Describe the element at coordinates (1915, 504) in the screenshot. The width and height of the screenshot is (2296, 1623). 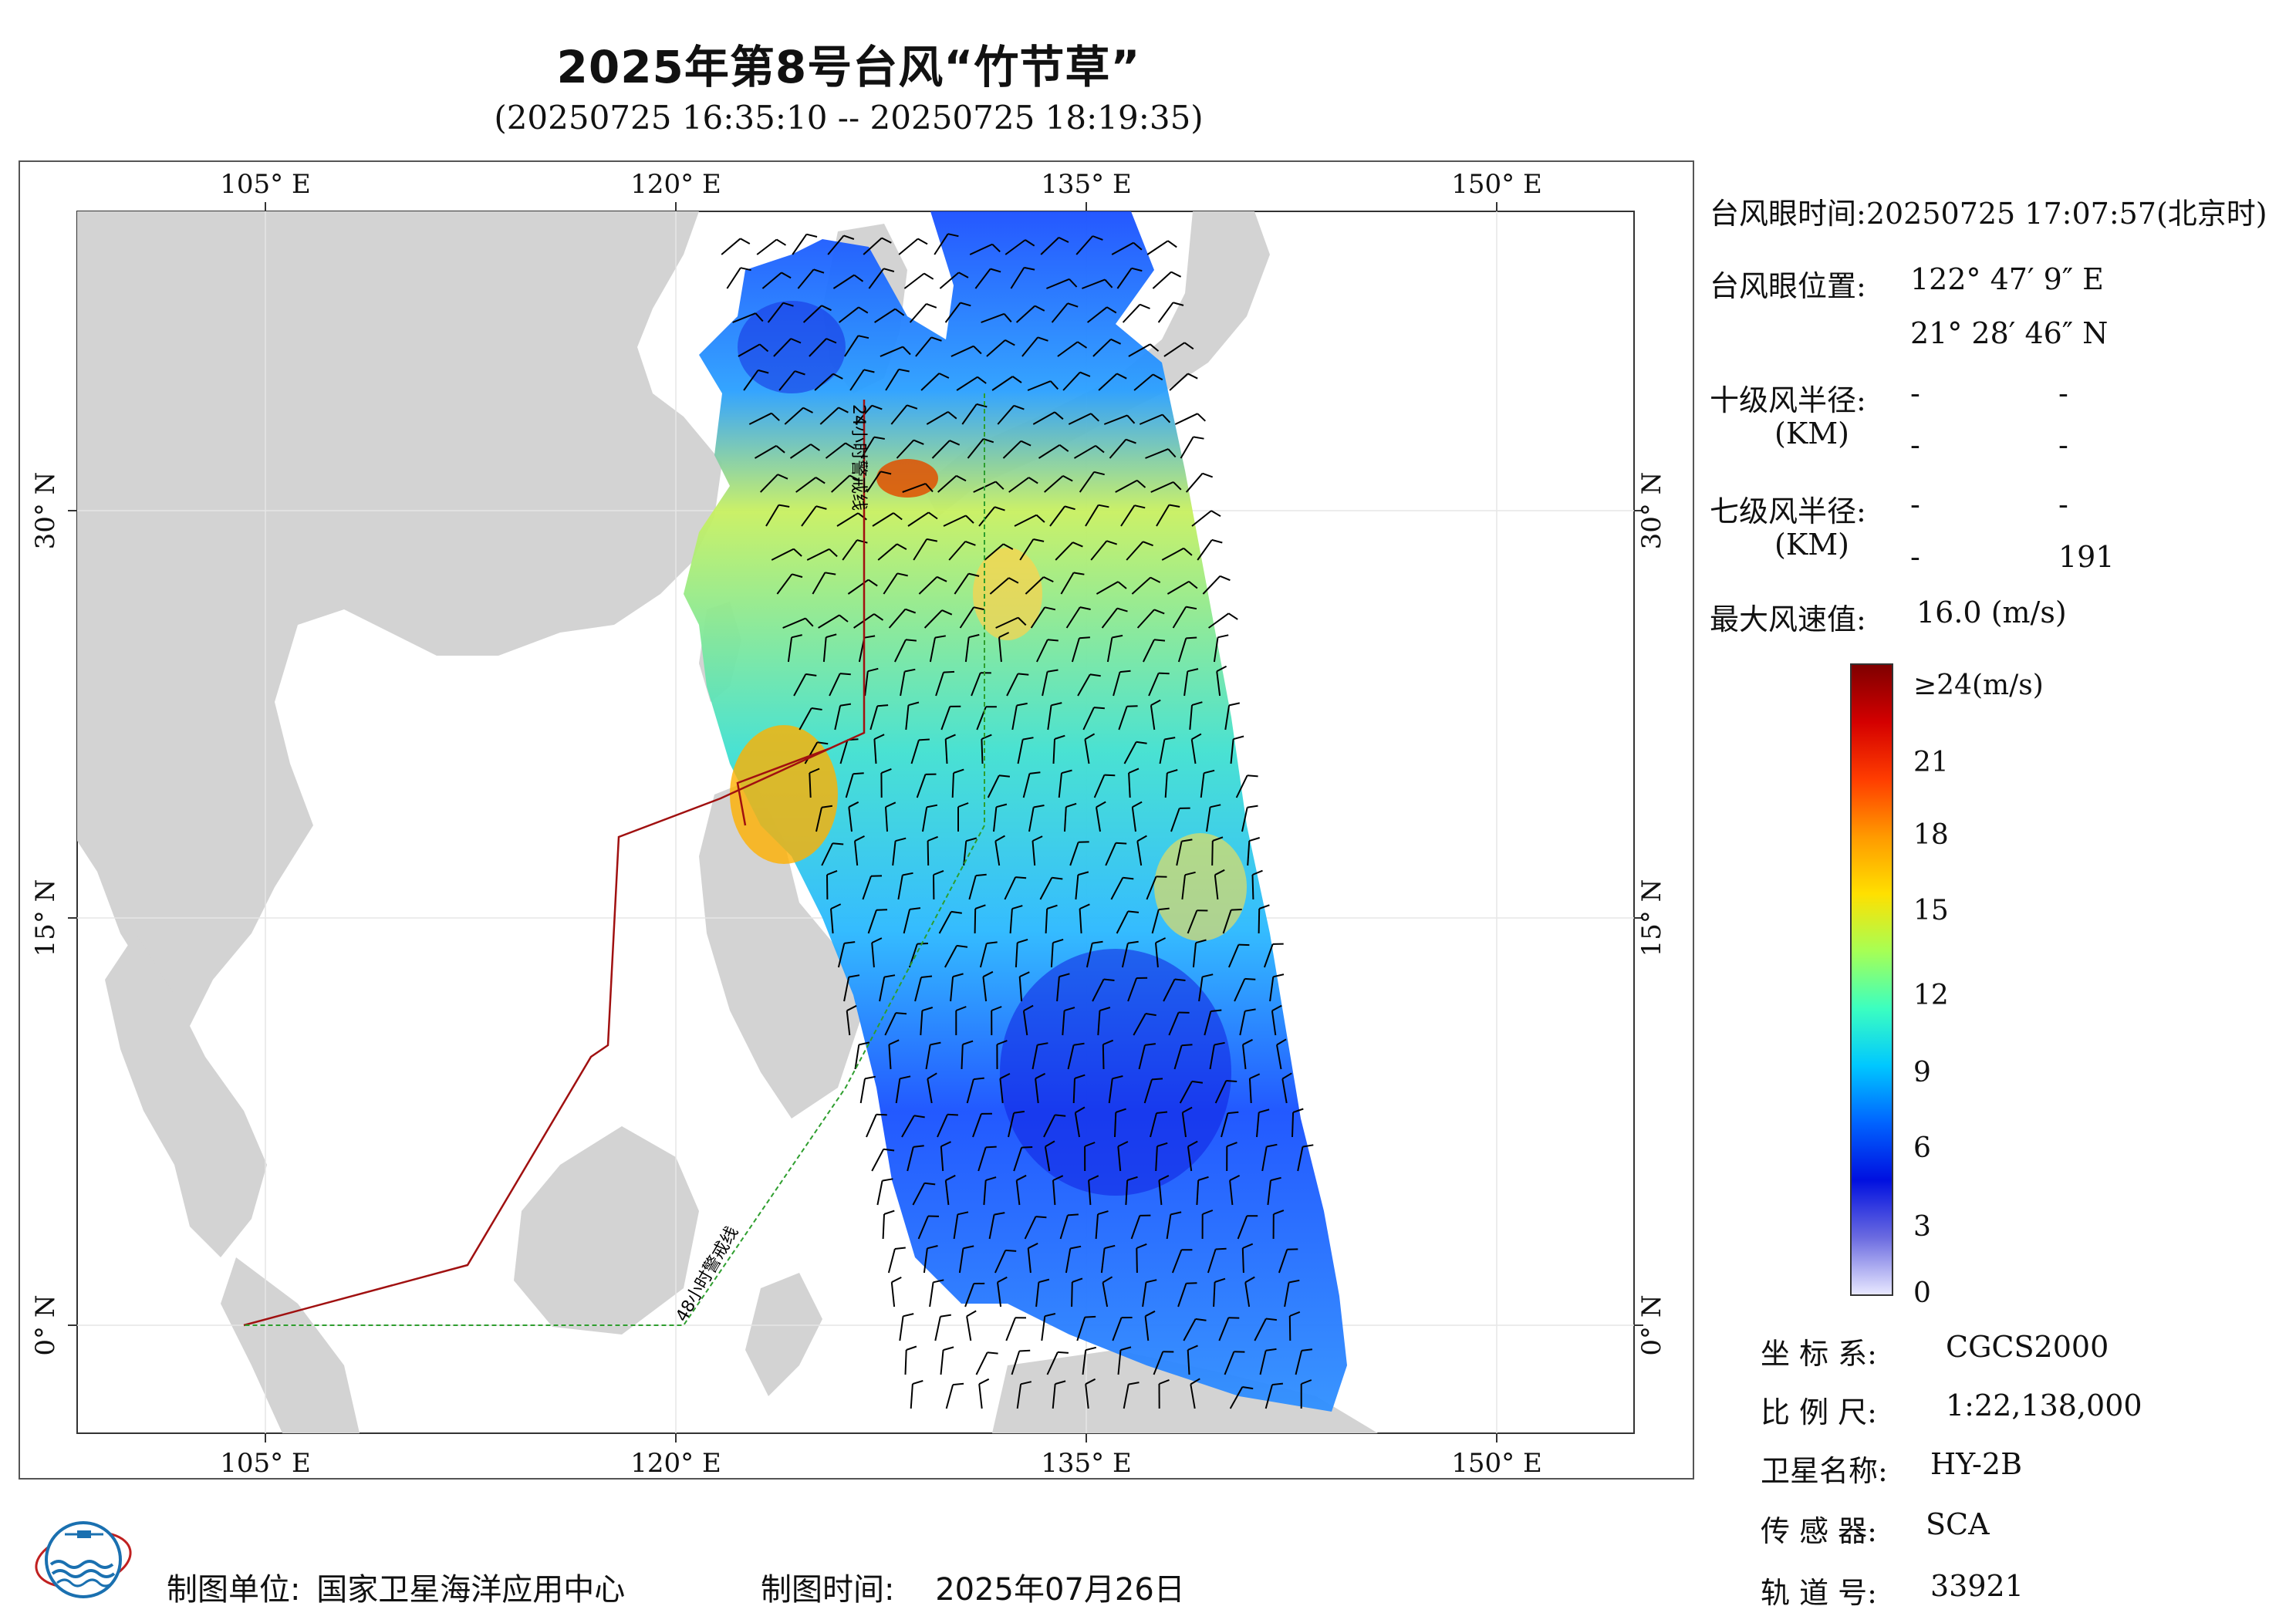
I see `r7-value-1: -` at that location.